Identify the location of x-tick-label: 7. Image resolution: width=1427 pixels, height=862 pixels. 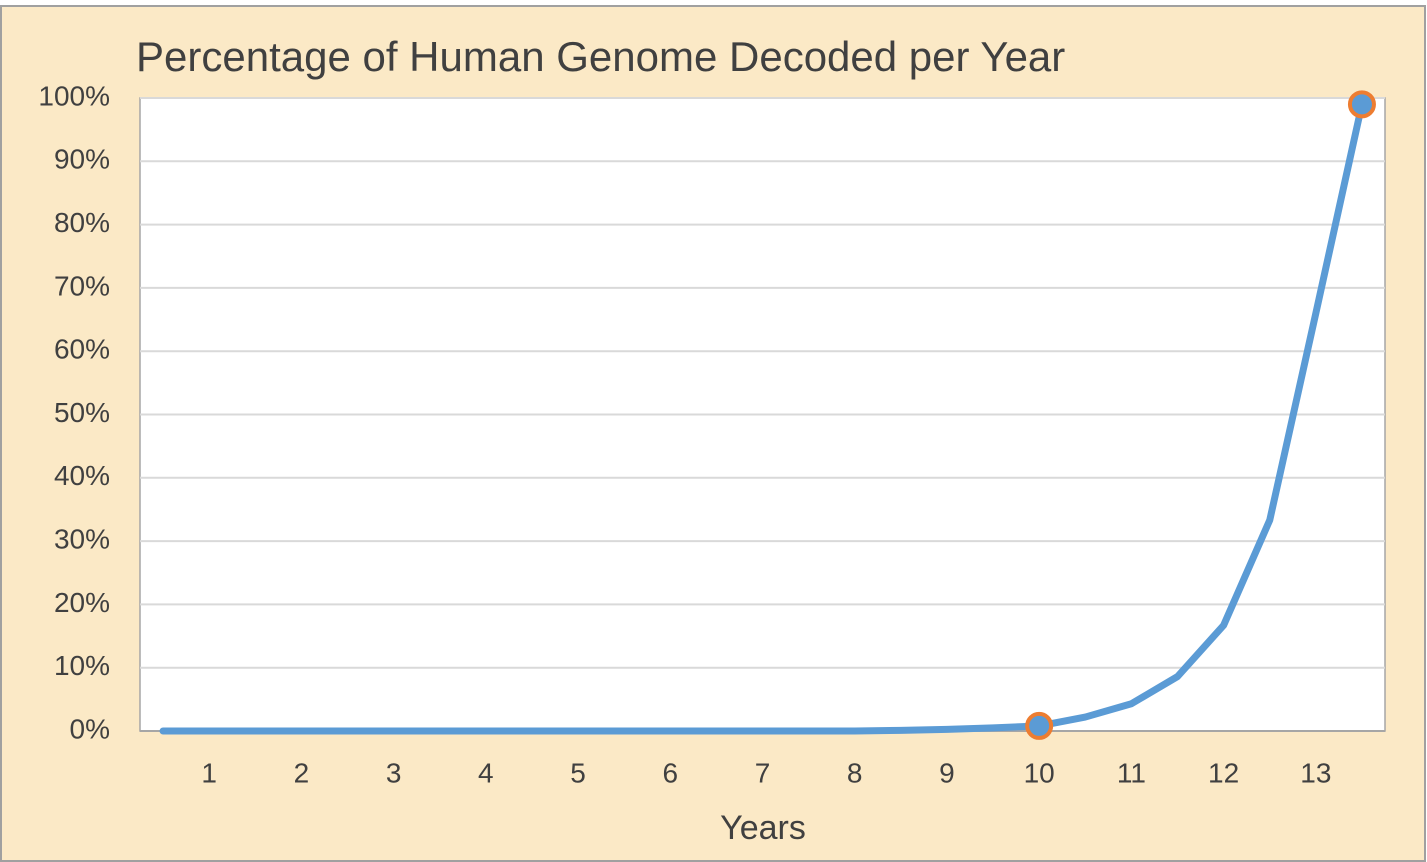
(763, 772).